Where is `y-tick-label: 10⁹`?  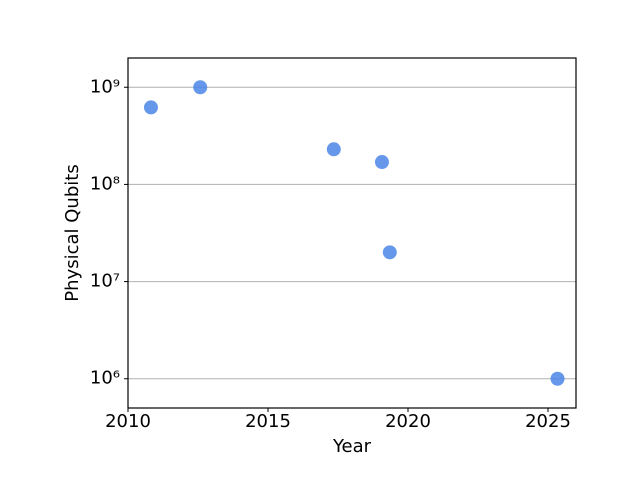
y-tick-label: 10⁹ is located at coordinates (105, 86).